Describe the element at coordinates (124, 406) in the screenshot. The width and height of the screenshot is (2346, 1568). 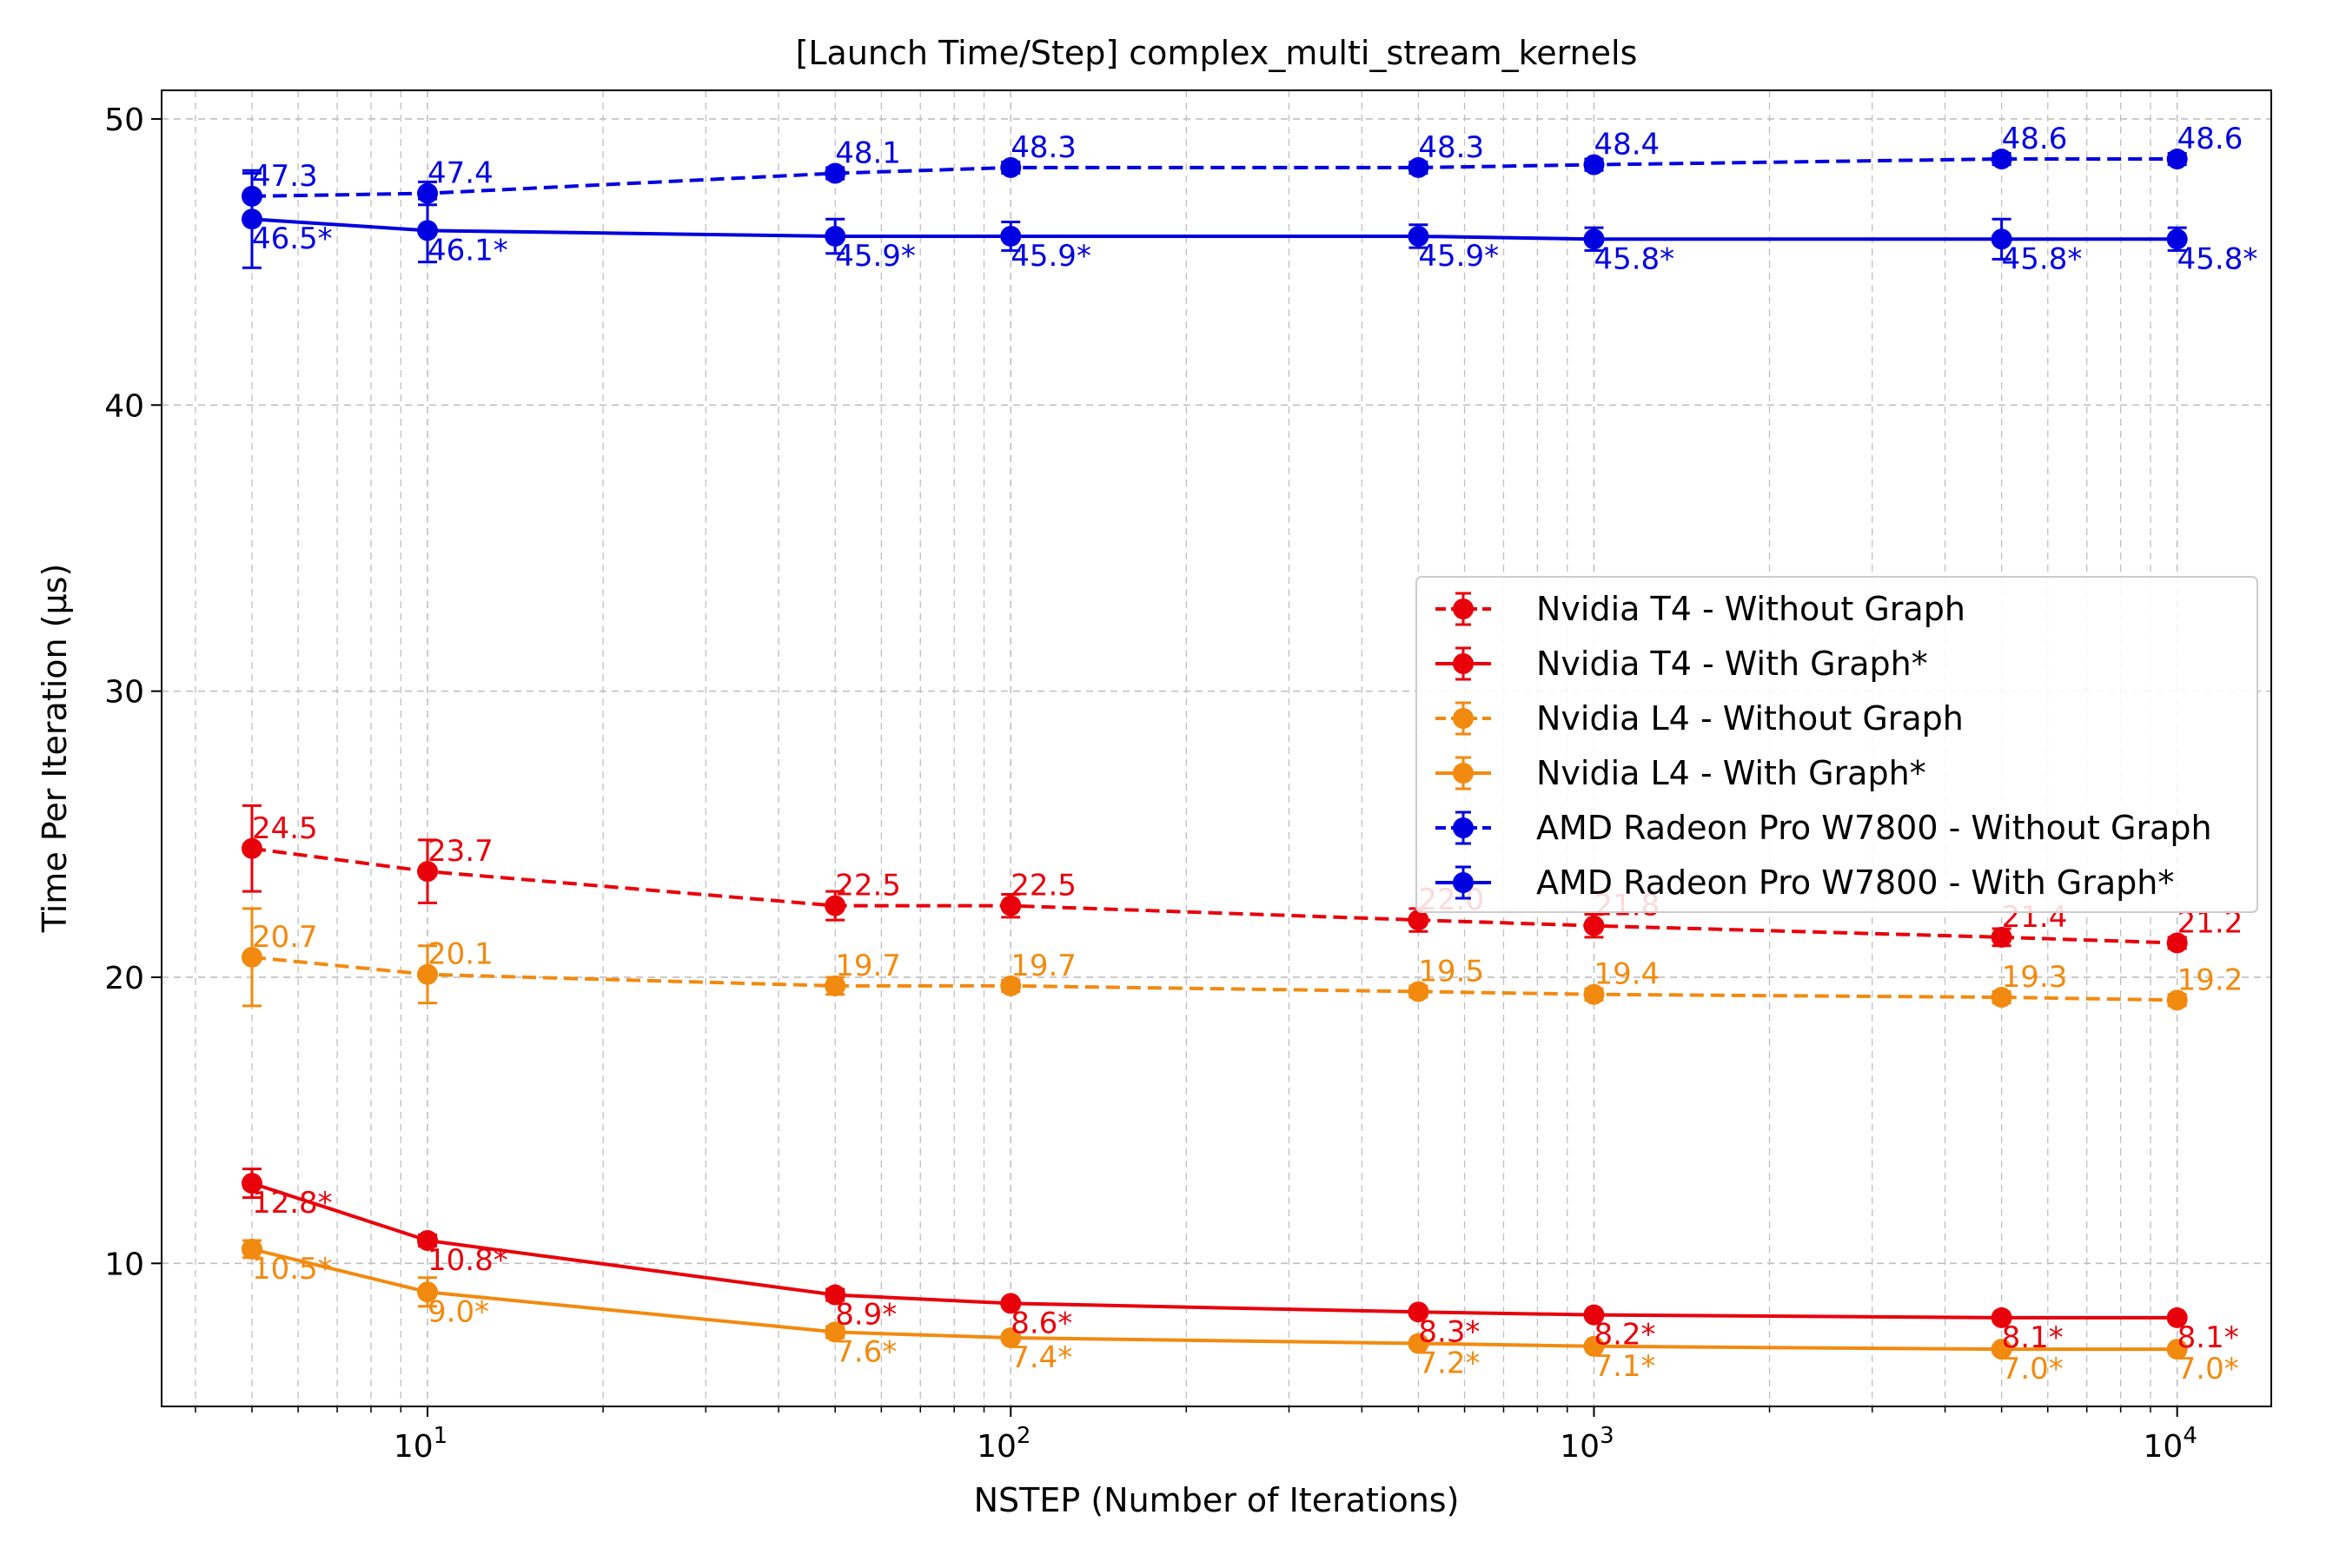
I see `y-tick-label: 40` at that location.